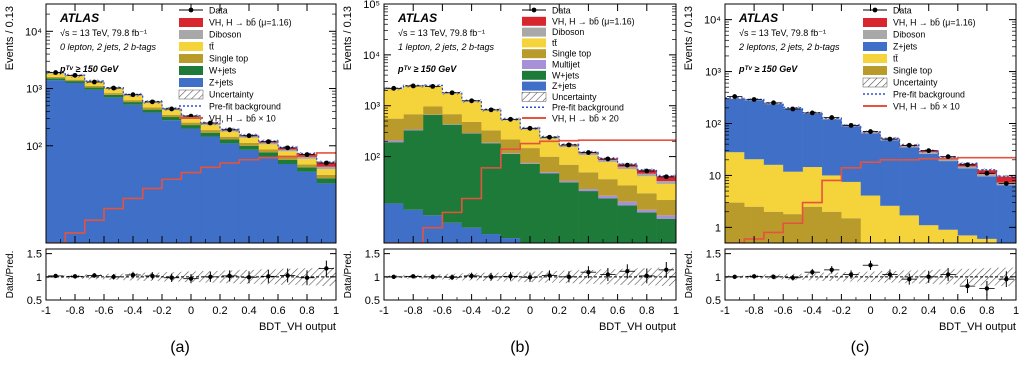 This screenshot has height=370, width=1024. I want to click on legend-label: VH, H → bb̄ (μ=1.16), so click(934, 23).